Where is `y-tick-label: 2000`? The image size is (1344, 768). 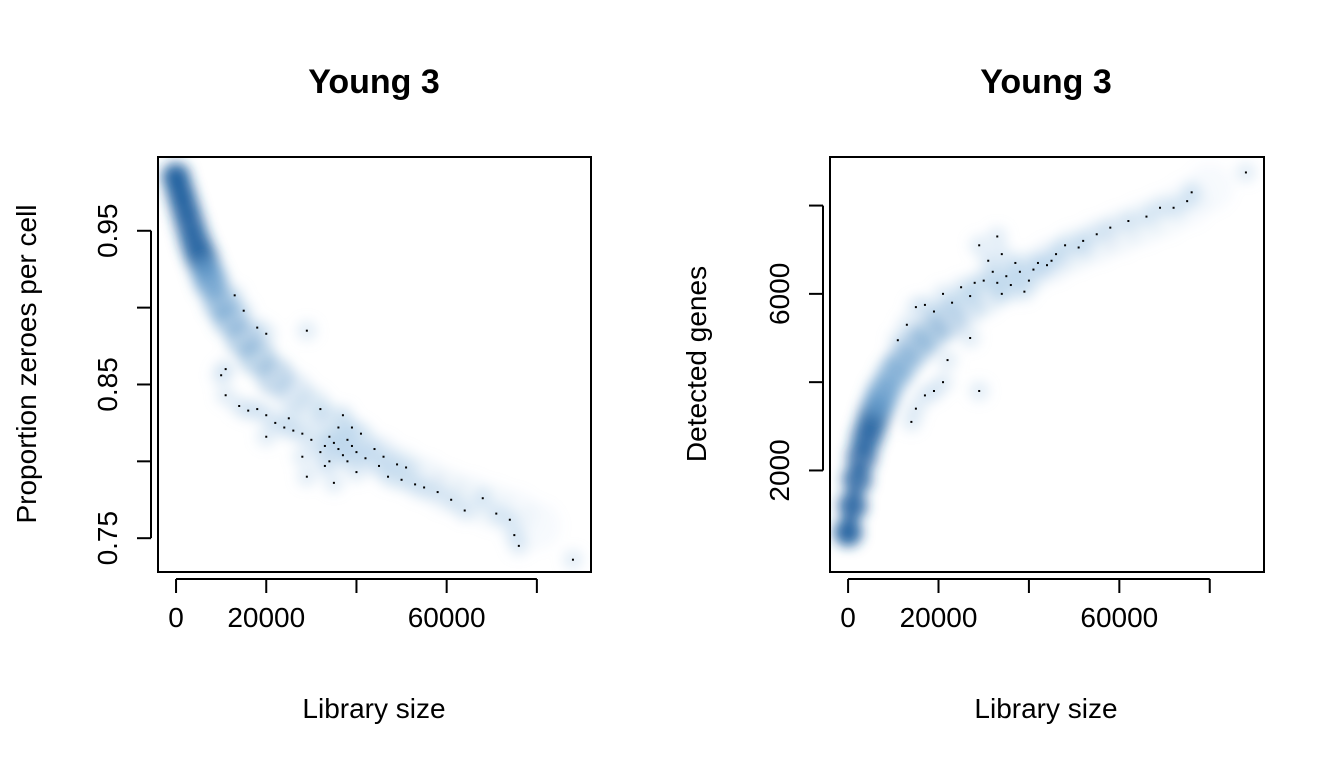 y-tick-label: 2000 is located at coordinates (779, 470).